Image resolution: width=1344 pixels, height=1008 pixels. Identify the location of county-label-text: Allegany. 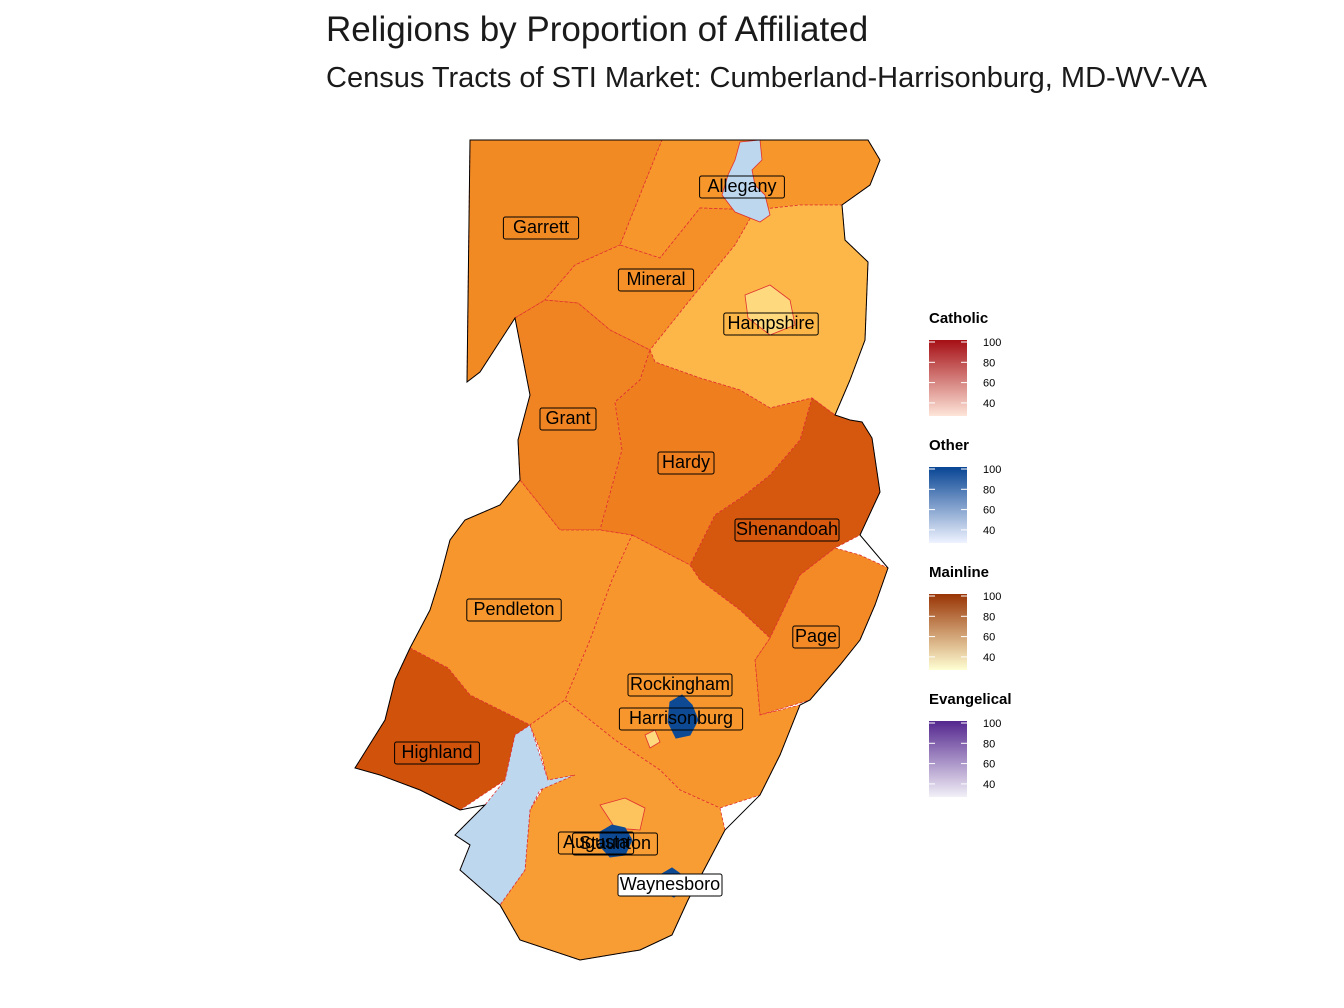
(741, 186).